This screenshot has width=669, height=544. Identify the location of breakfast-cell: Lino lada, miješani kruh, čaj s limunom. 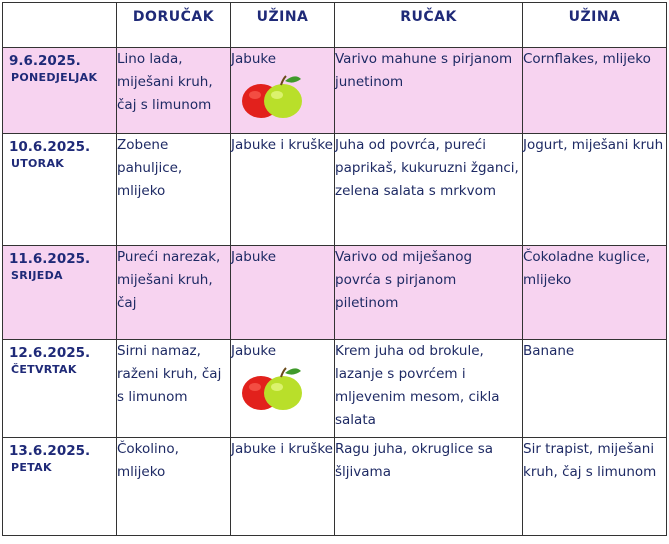
(173, 90).